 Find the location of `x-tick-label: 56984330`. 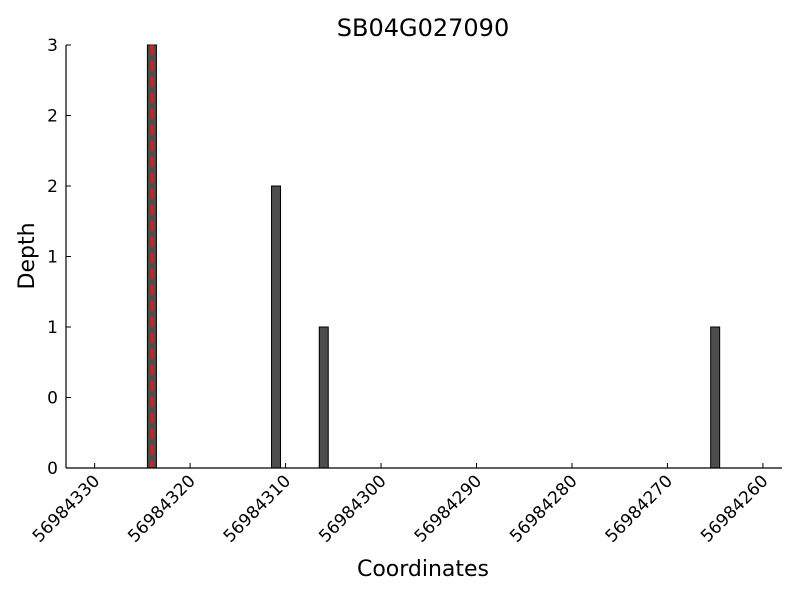

x-tick-label: 56984330 is located at coordinates (66, 508).